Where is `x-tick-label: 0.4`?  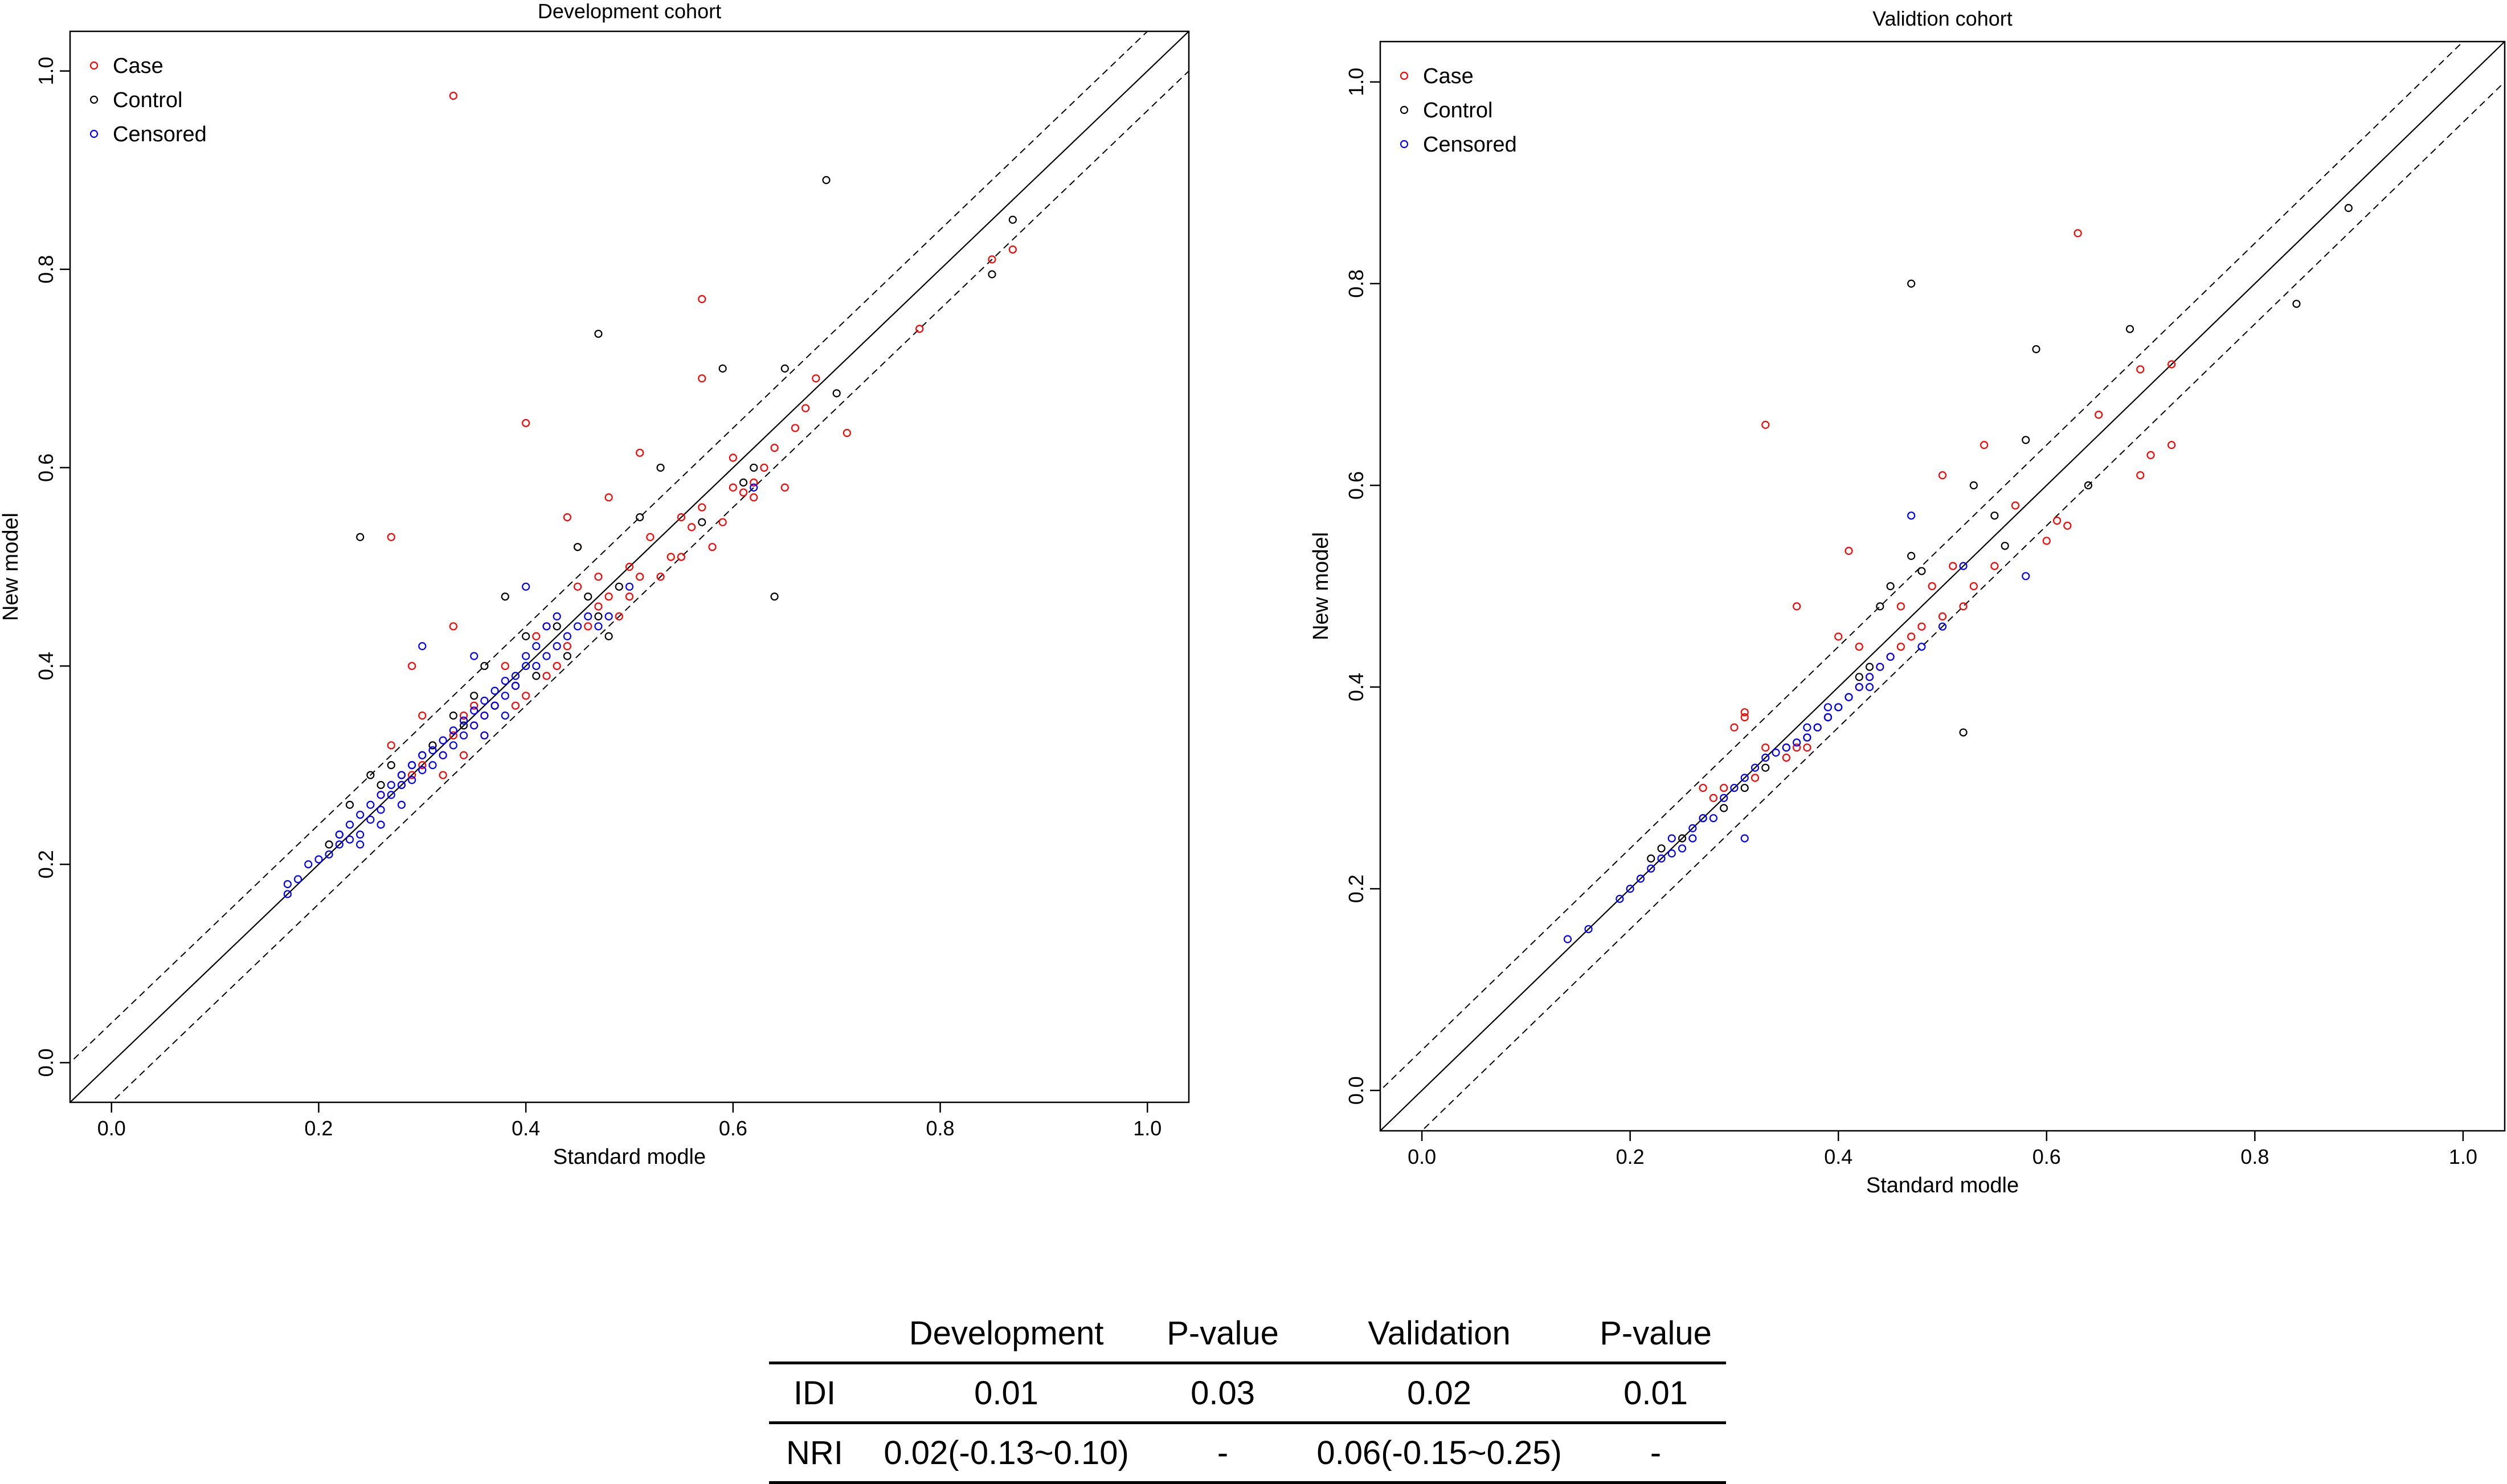 x-tick-label: 0.4 is located at coordinates (1838, 1156).